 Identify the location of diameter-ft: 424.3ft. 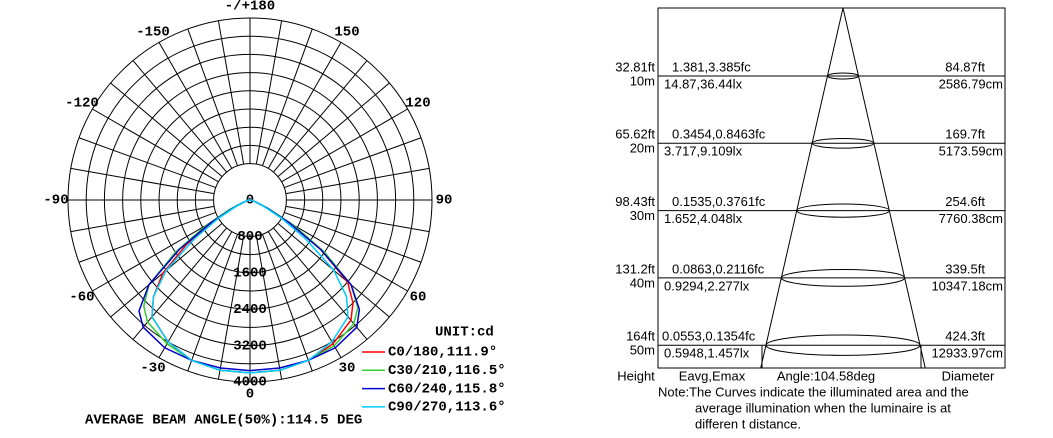
(965, 336).